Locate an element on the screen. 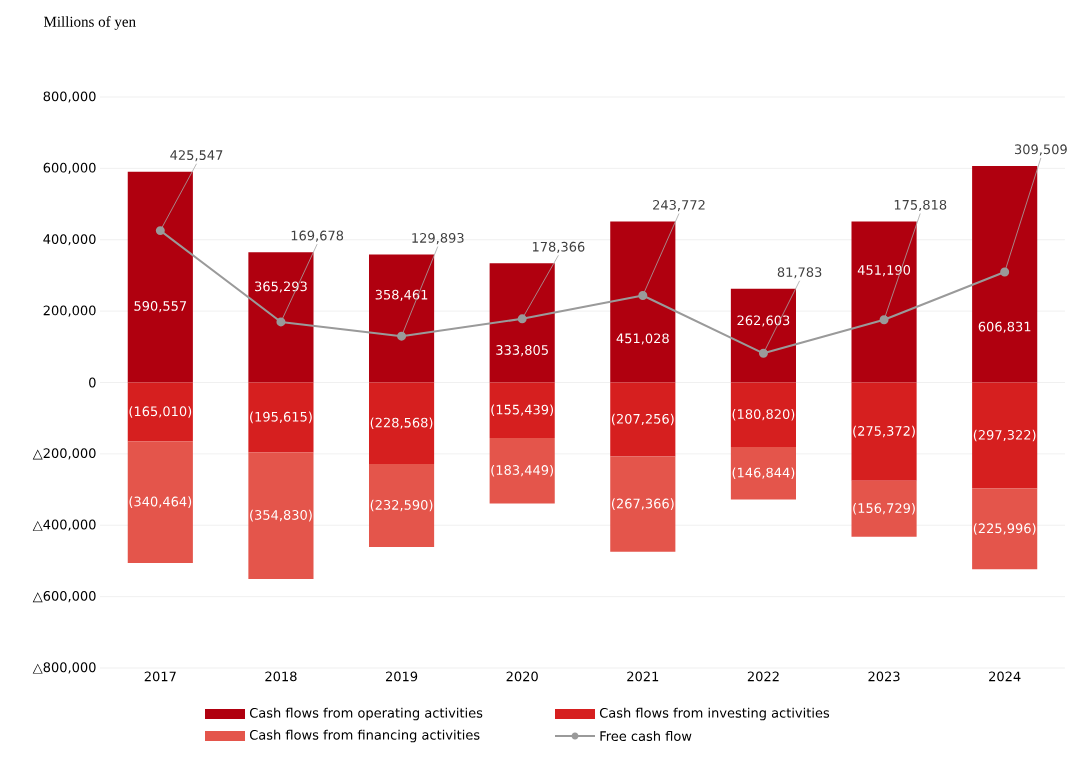 This screenshot has width=1074, height=760. data-label: (155,439) is located at coordinates (522, 410).